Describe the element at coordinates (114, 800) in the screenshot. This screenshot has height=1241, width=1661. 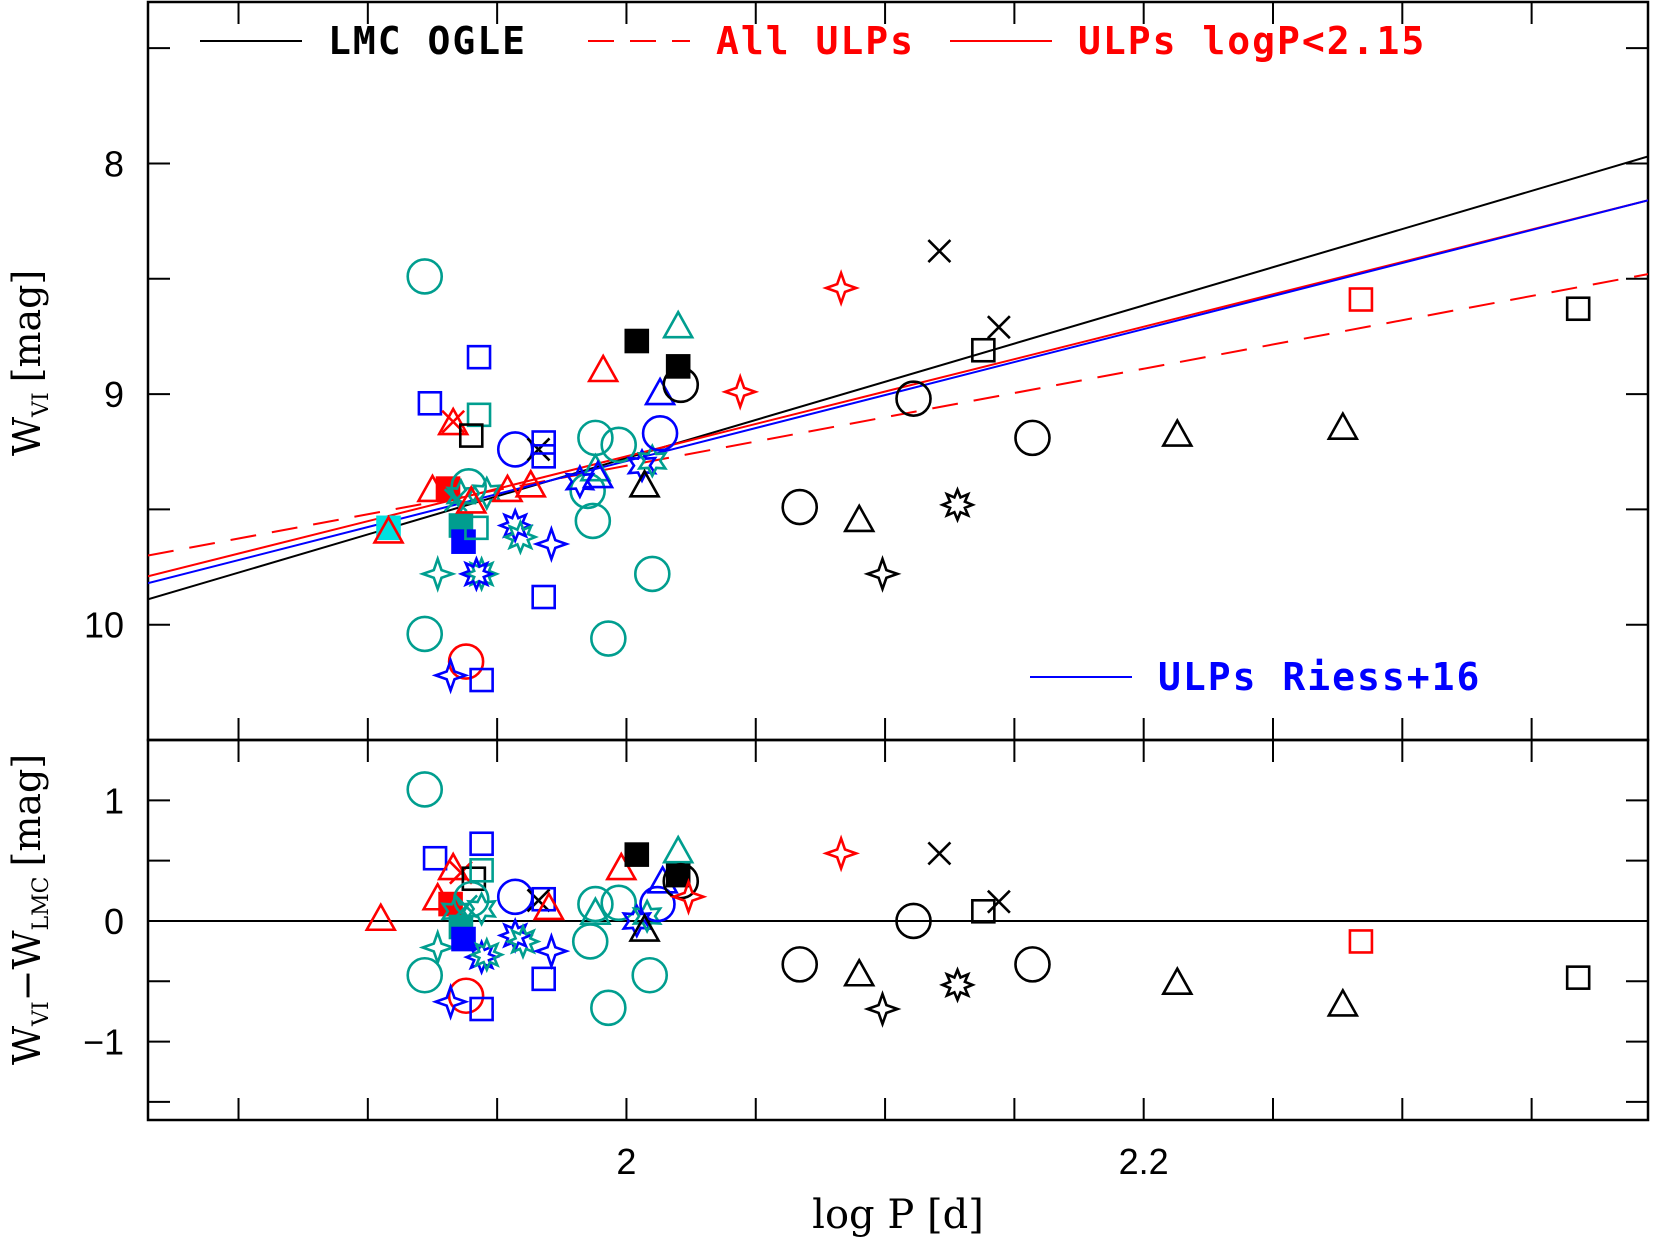
I see `y-tick-label: 1` at that location.